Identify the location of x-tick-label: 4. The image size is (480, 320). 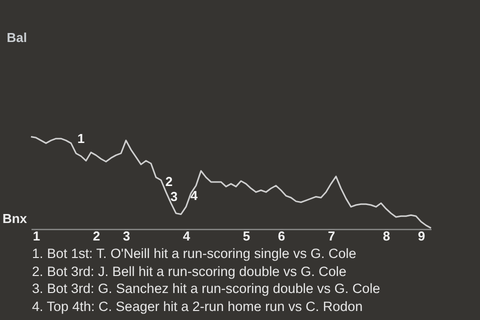
(186, 236).